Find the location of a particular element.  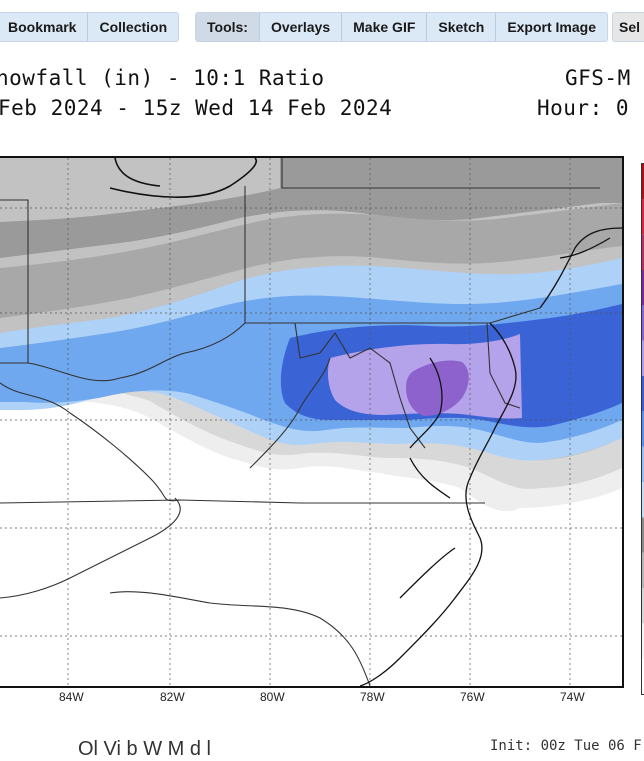

select-group: Sel is located at coordinates (628, 27).